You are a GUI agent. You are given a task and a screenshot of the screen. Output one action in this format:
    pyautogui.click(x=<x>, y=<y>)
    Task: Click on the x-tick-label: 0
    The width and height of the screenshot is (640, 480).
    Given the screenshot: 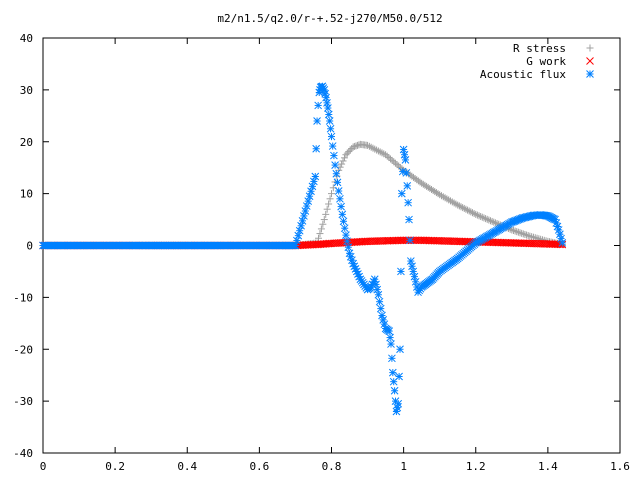 What is the action you would take?
    pyautogui.click(x=43, y=466)
    